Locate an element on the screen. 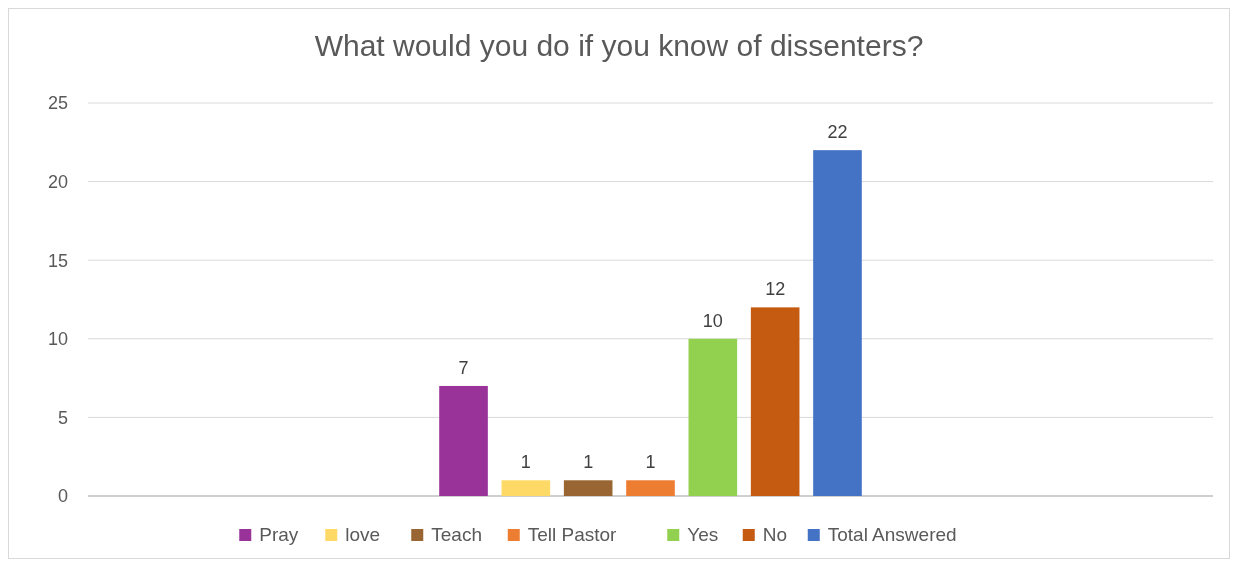 The image size is (1238, 567). y-tick-label: 0 is located at coordinates (62, 496).